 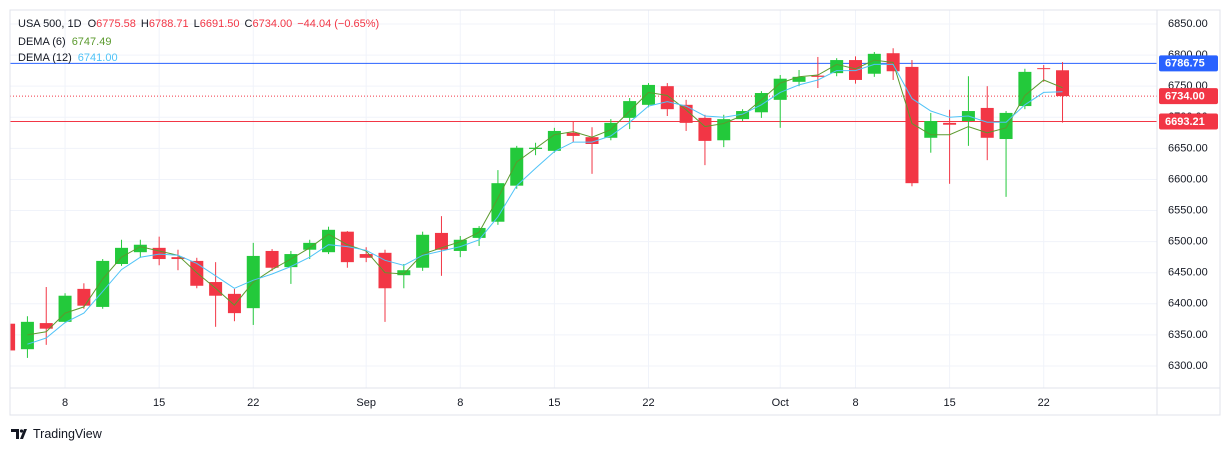 I want to click on x-tick-label: Sep, so click(x=366, y=403).